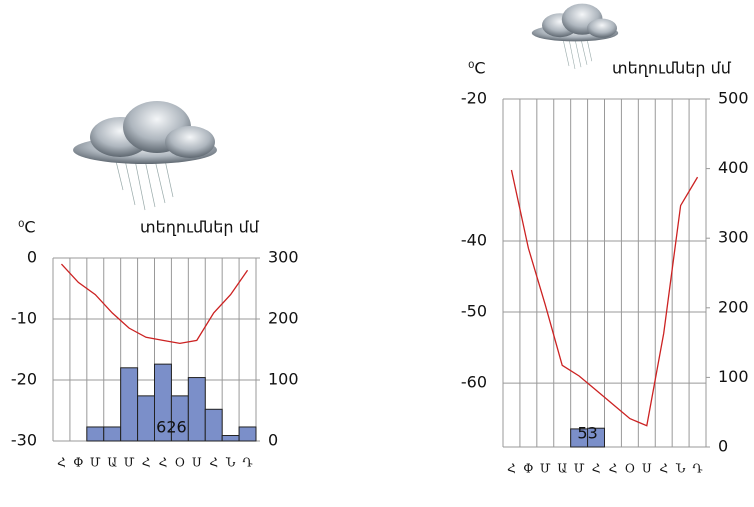 Image resolution: width=754 pixels, height=507 pixels. Describe the element at coordinates (733, 98) in the screenshot. I see `y2-tick-label: 500` at that location.